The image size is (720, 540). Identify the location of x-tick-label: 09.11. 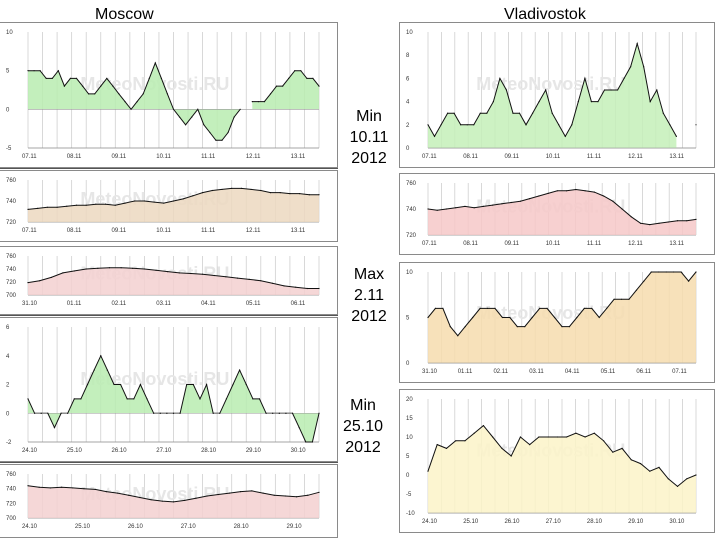
(511, 244).